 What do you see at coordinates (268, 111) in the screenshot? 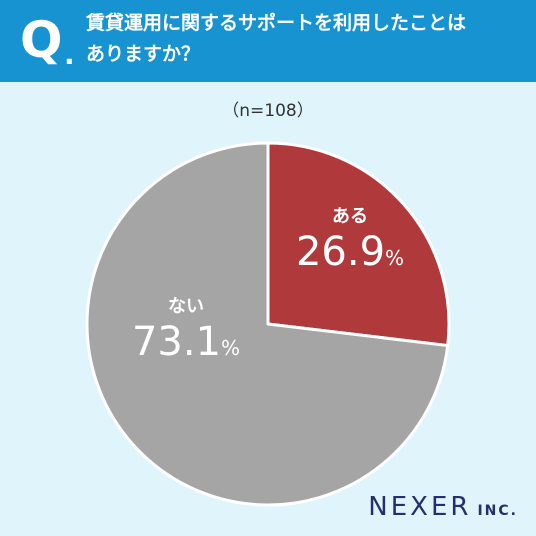
I see `sample-size-label: （n=108）` at bounding box center [268, 111].